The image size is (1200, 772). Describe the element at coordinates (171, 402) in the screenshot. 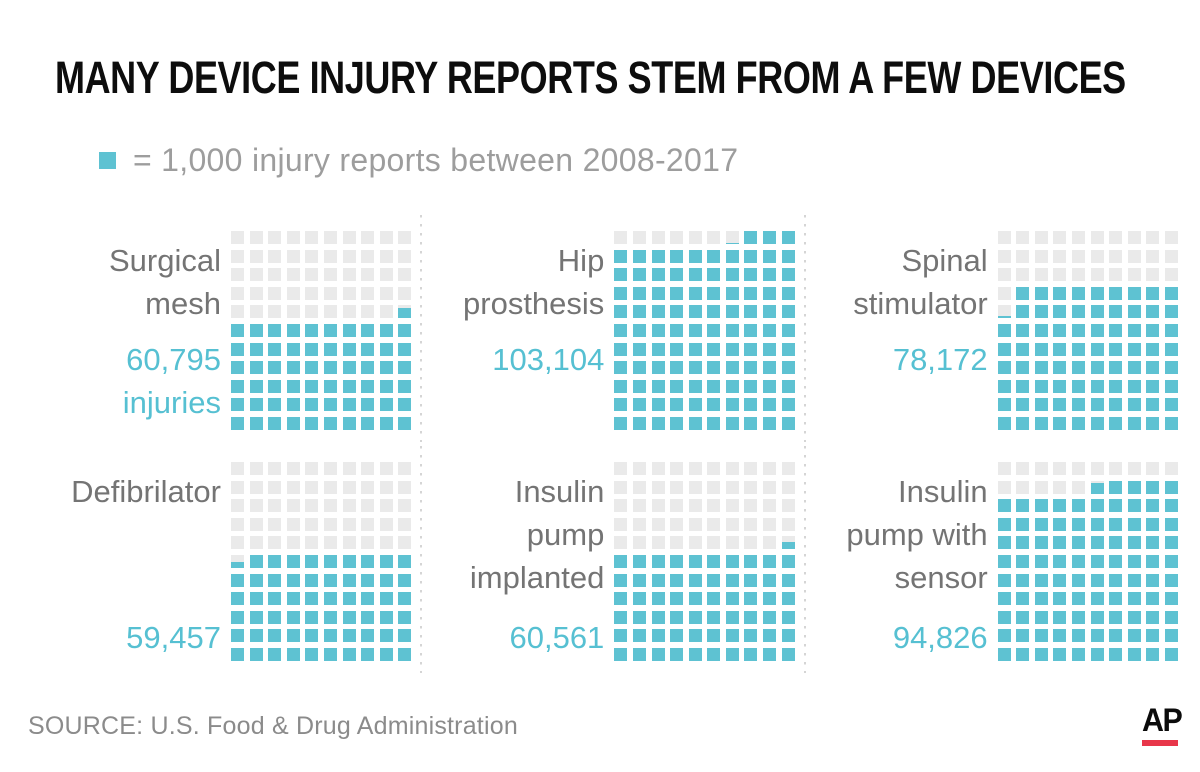

I see `injury-count-line: injuries` at that location.